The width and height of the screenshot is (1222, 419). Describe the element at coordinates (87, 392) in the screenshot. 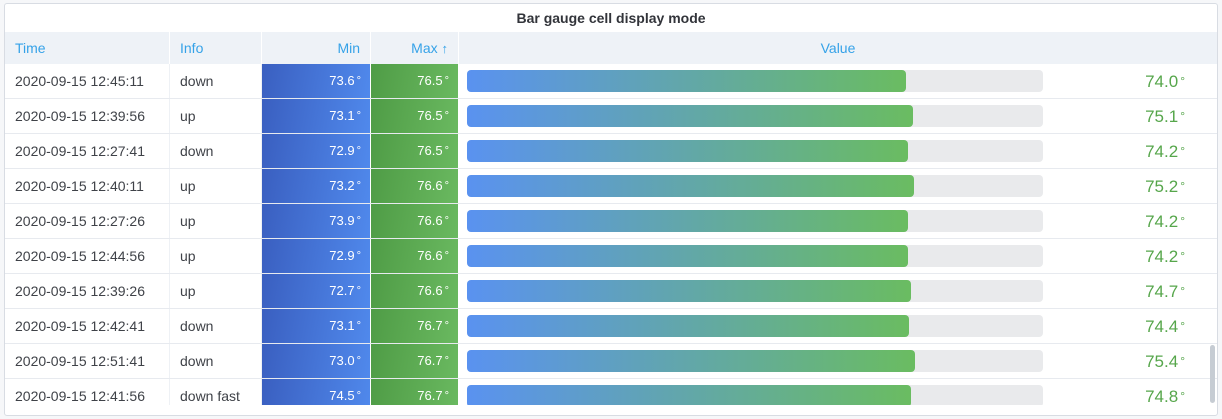

I see `time-cell: 2020-09-15 12:41:56` at that location.